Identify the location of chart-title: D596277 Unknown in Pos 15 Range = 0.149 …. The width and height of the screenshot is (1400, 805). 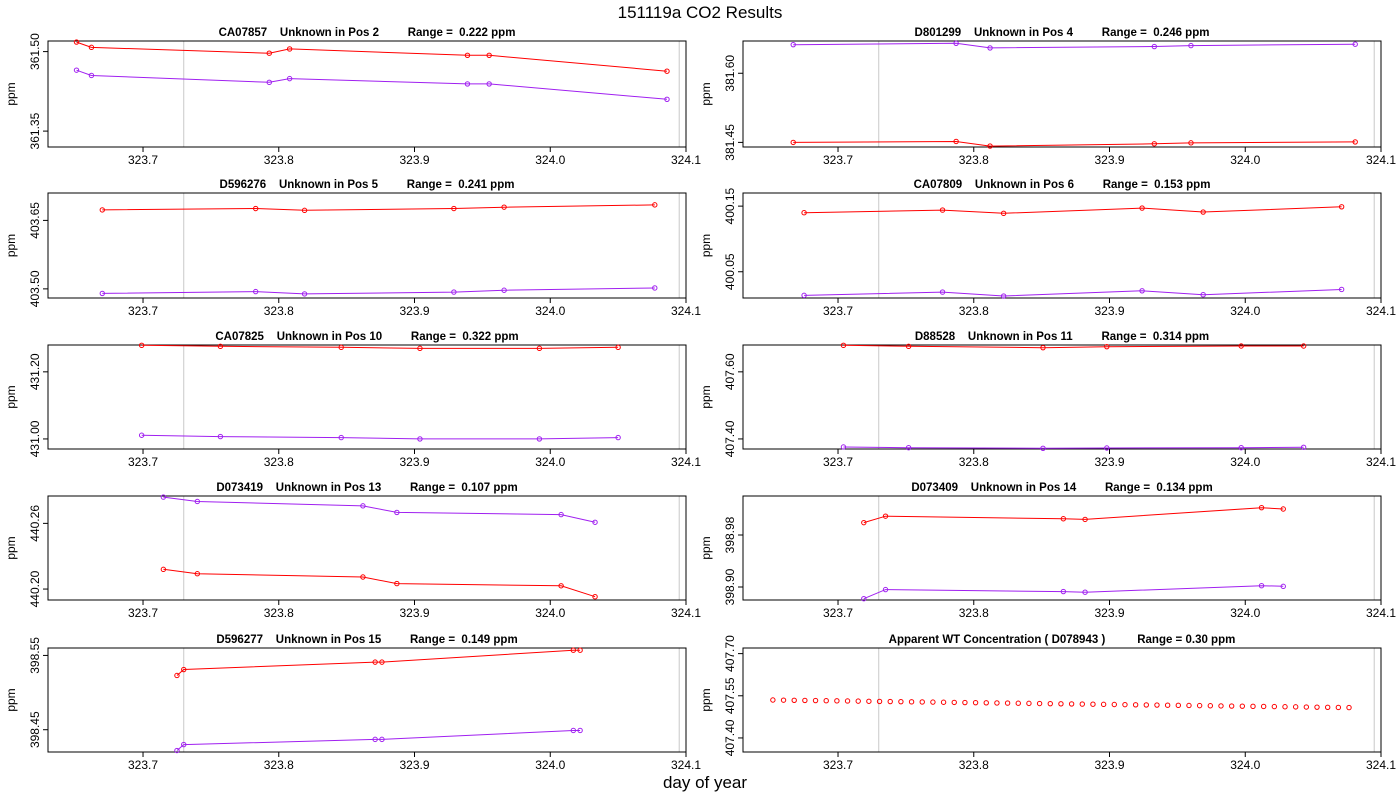
(366, 640).